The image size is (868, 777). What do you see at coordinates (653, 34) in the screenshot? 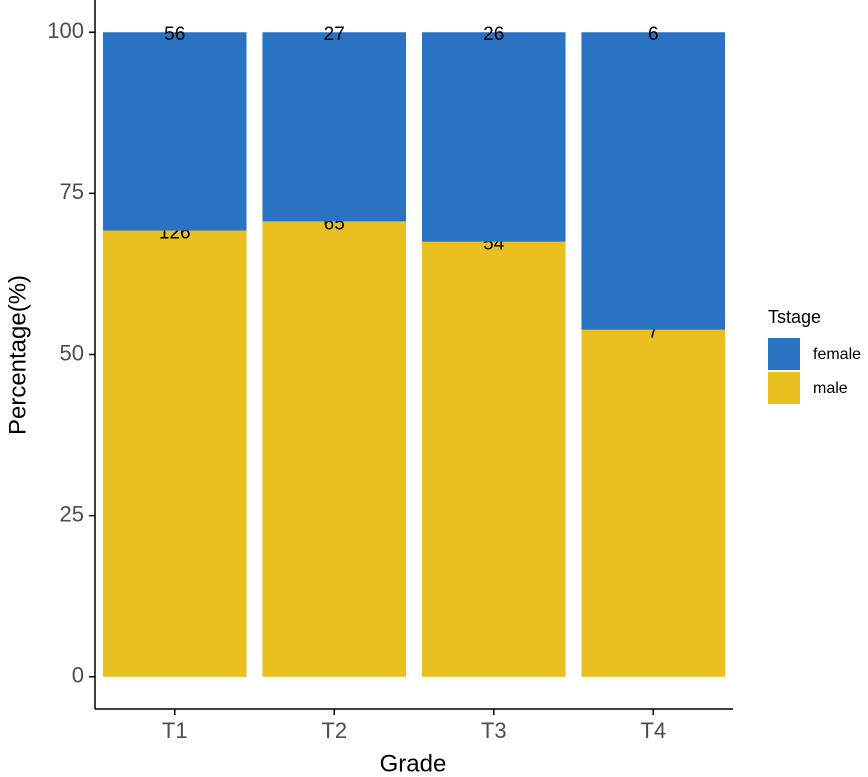
I see `data-label: 6` at bounding box center [653, 34].